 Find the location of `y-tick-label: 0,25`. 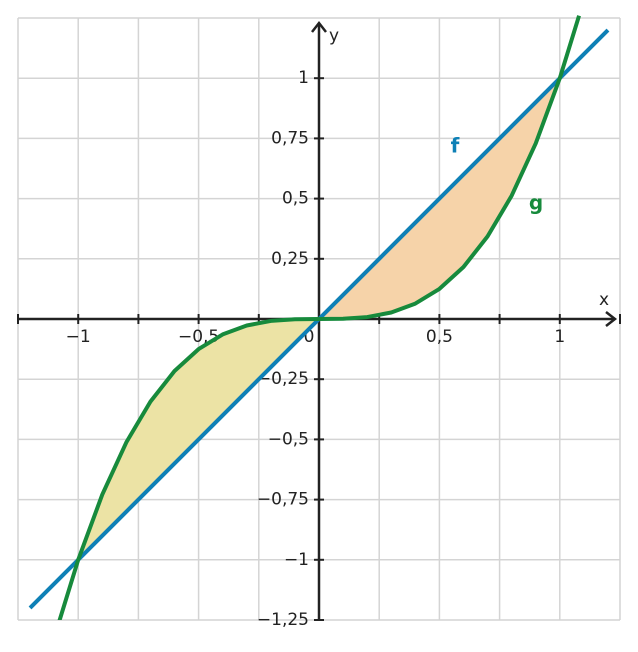

y-tick-label: 0,25 is located at coordinates (290, 259).